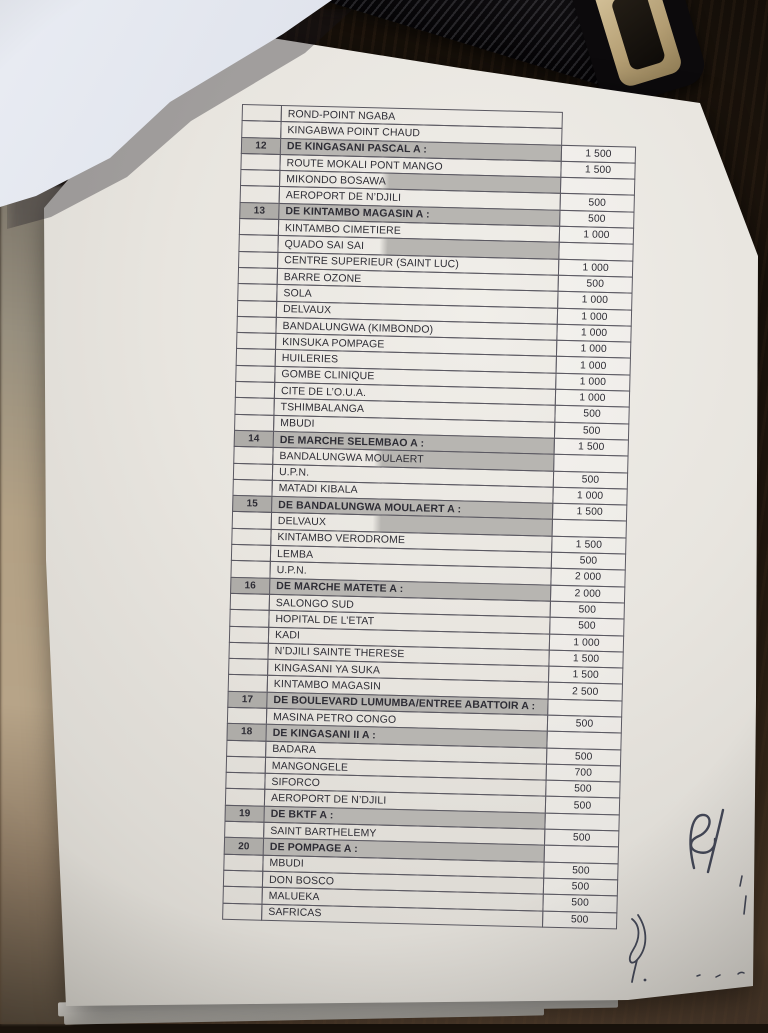  I want to click on bottom-edge-pen-dots, so click(720, 974).